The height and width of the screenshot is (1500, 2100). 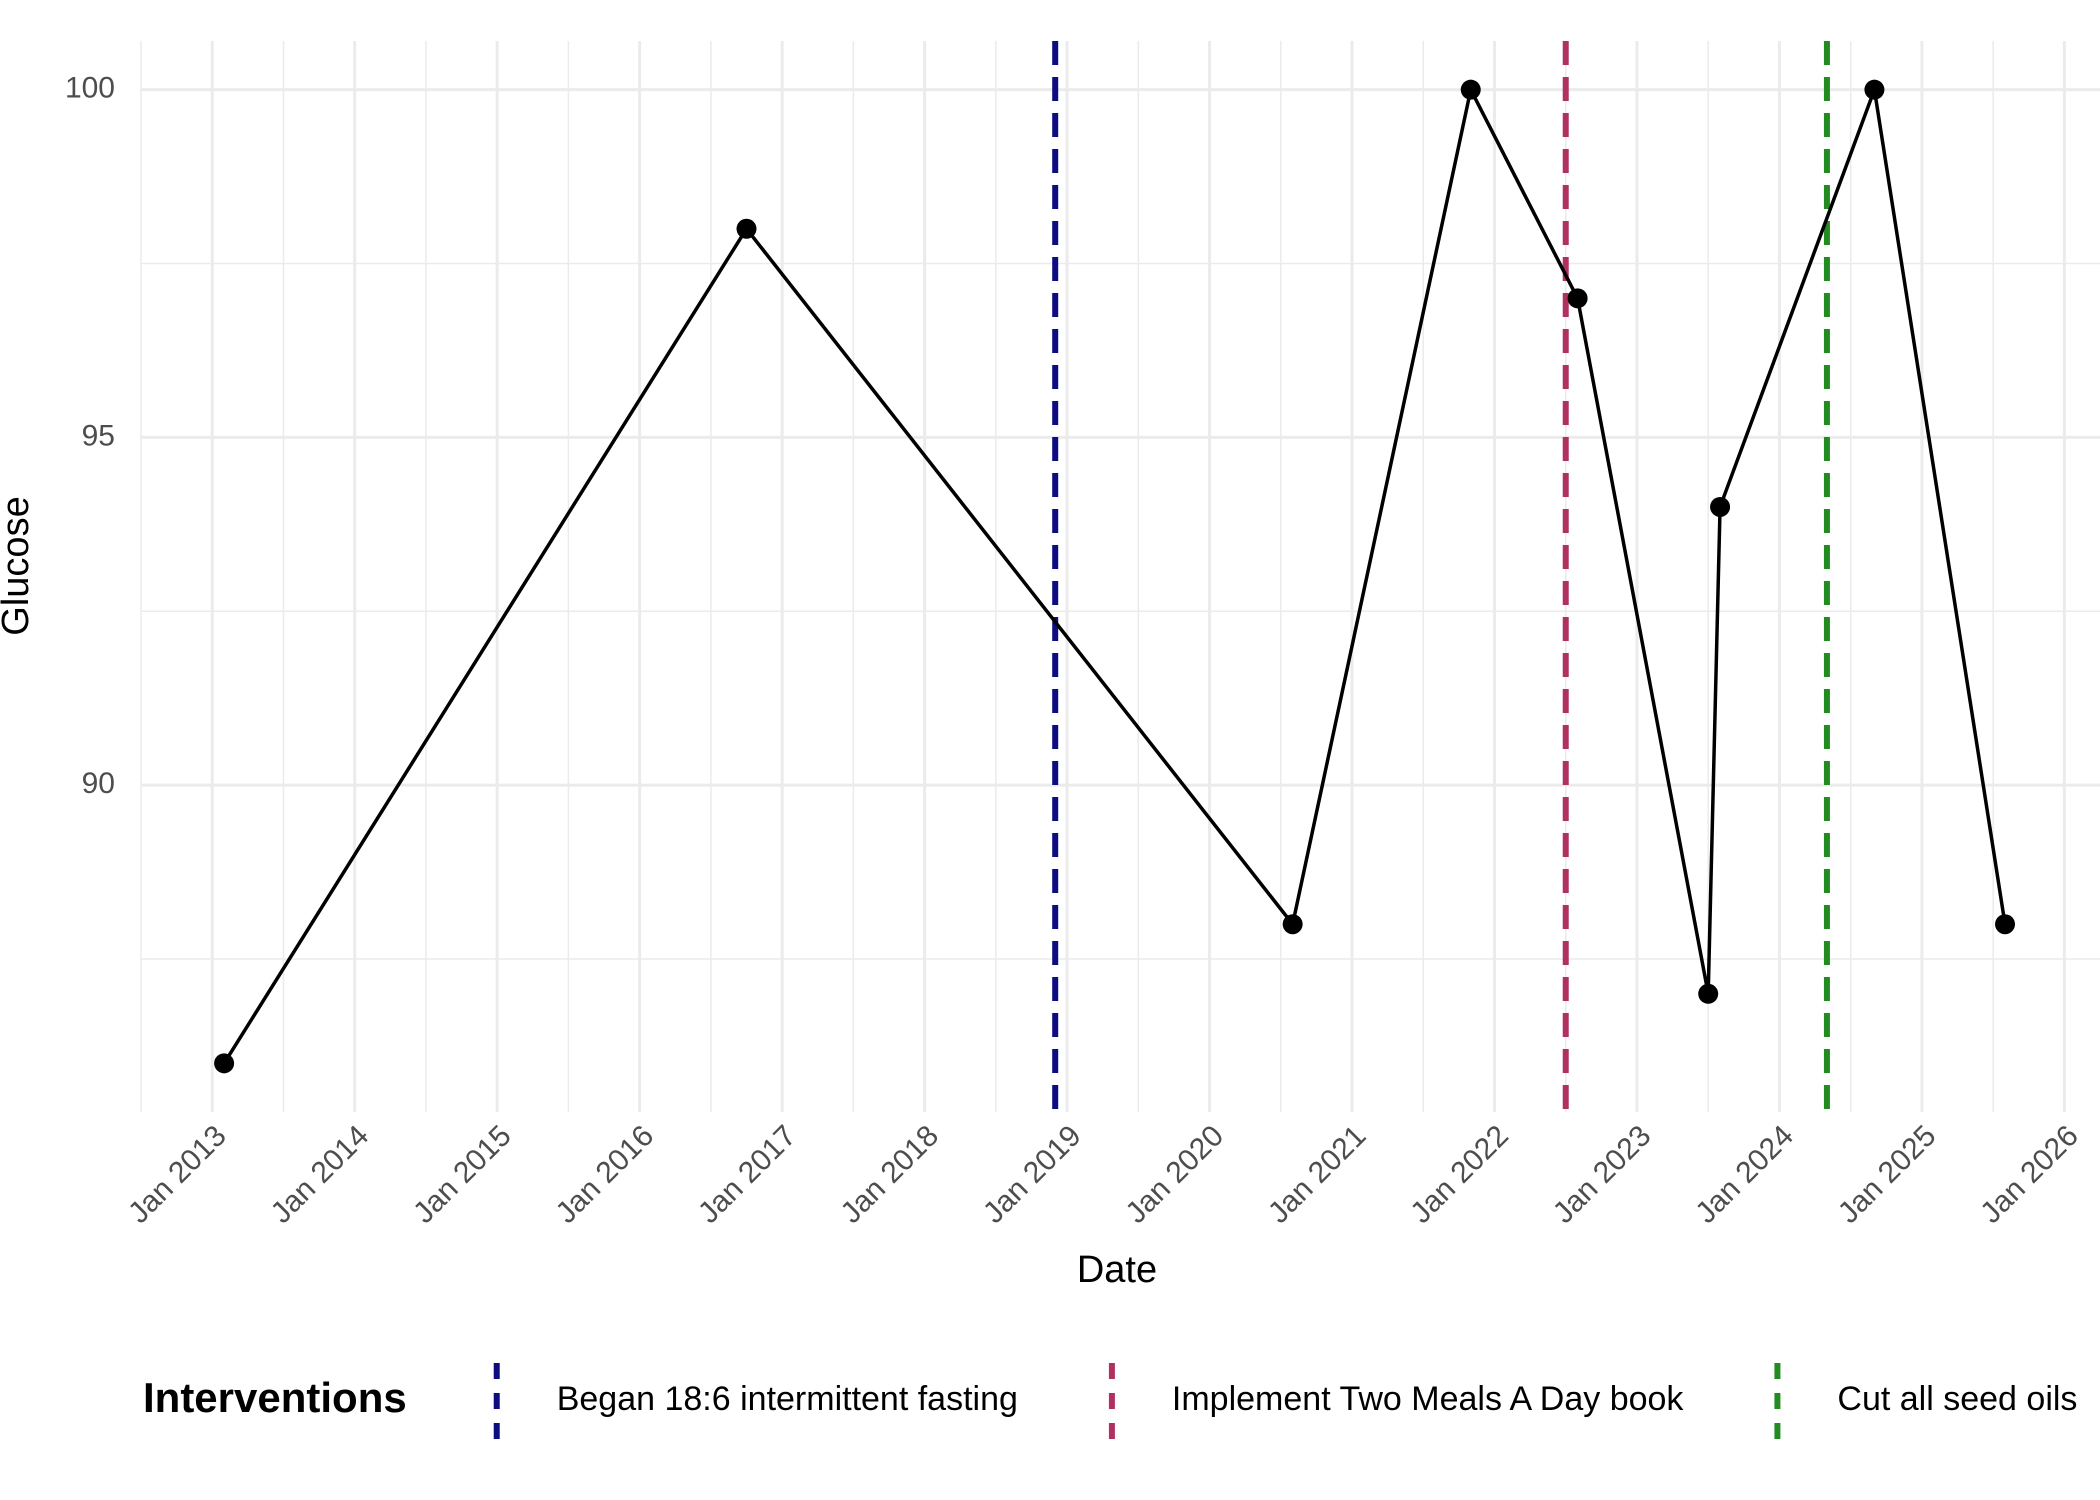 I want to click on x-tick-label: Jan 2015, so click(x=462, y=1174).